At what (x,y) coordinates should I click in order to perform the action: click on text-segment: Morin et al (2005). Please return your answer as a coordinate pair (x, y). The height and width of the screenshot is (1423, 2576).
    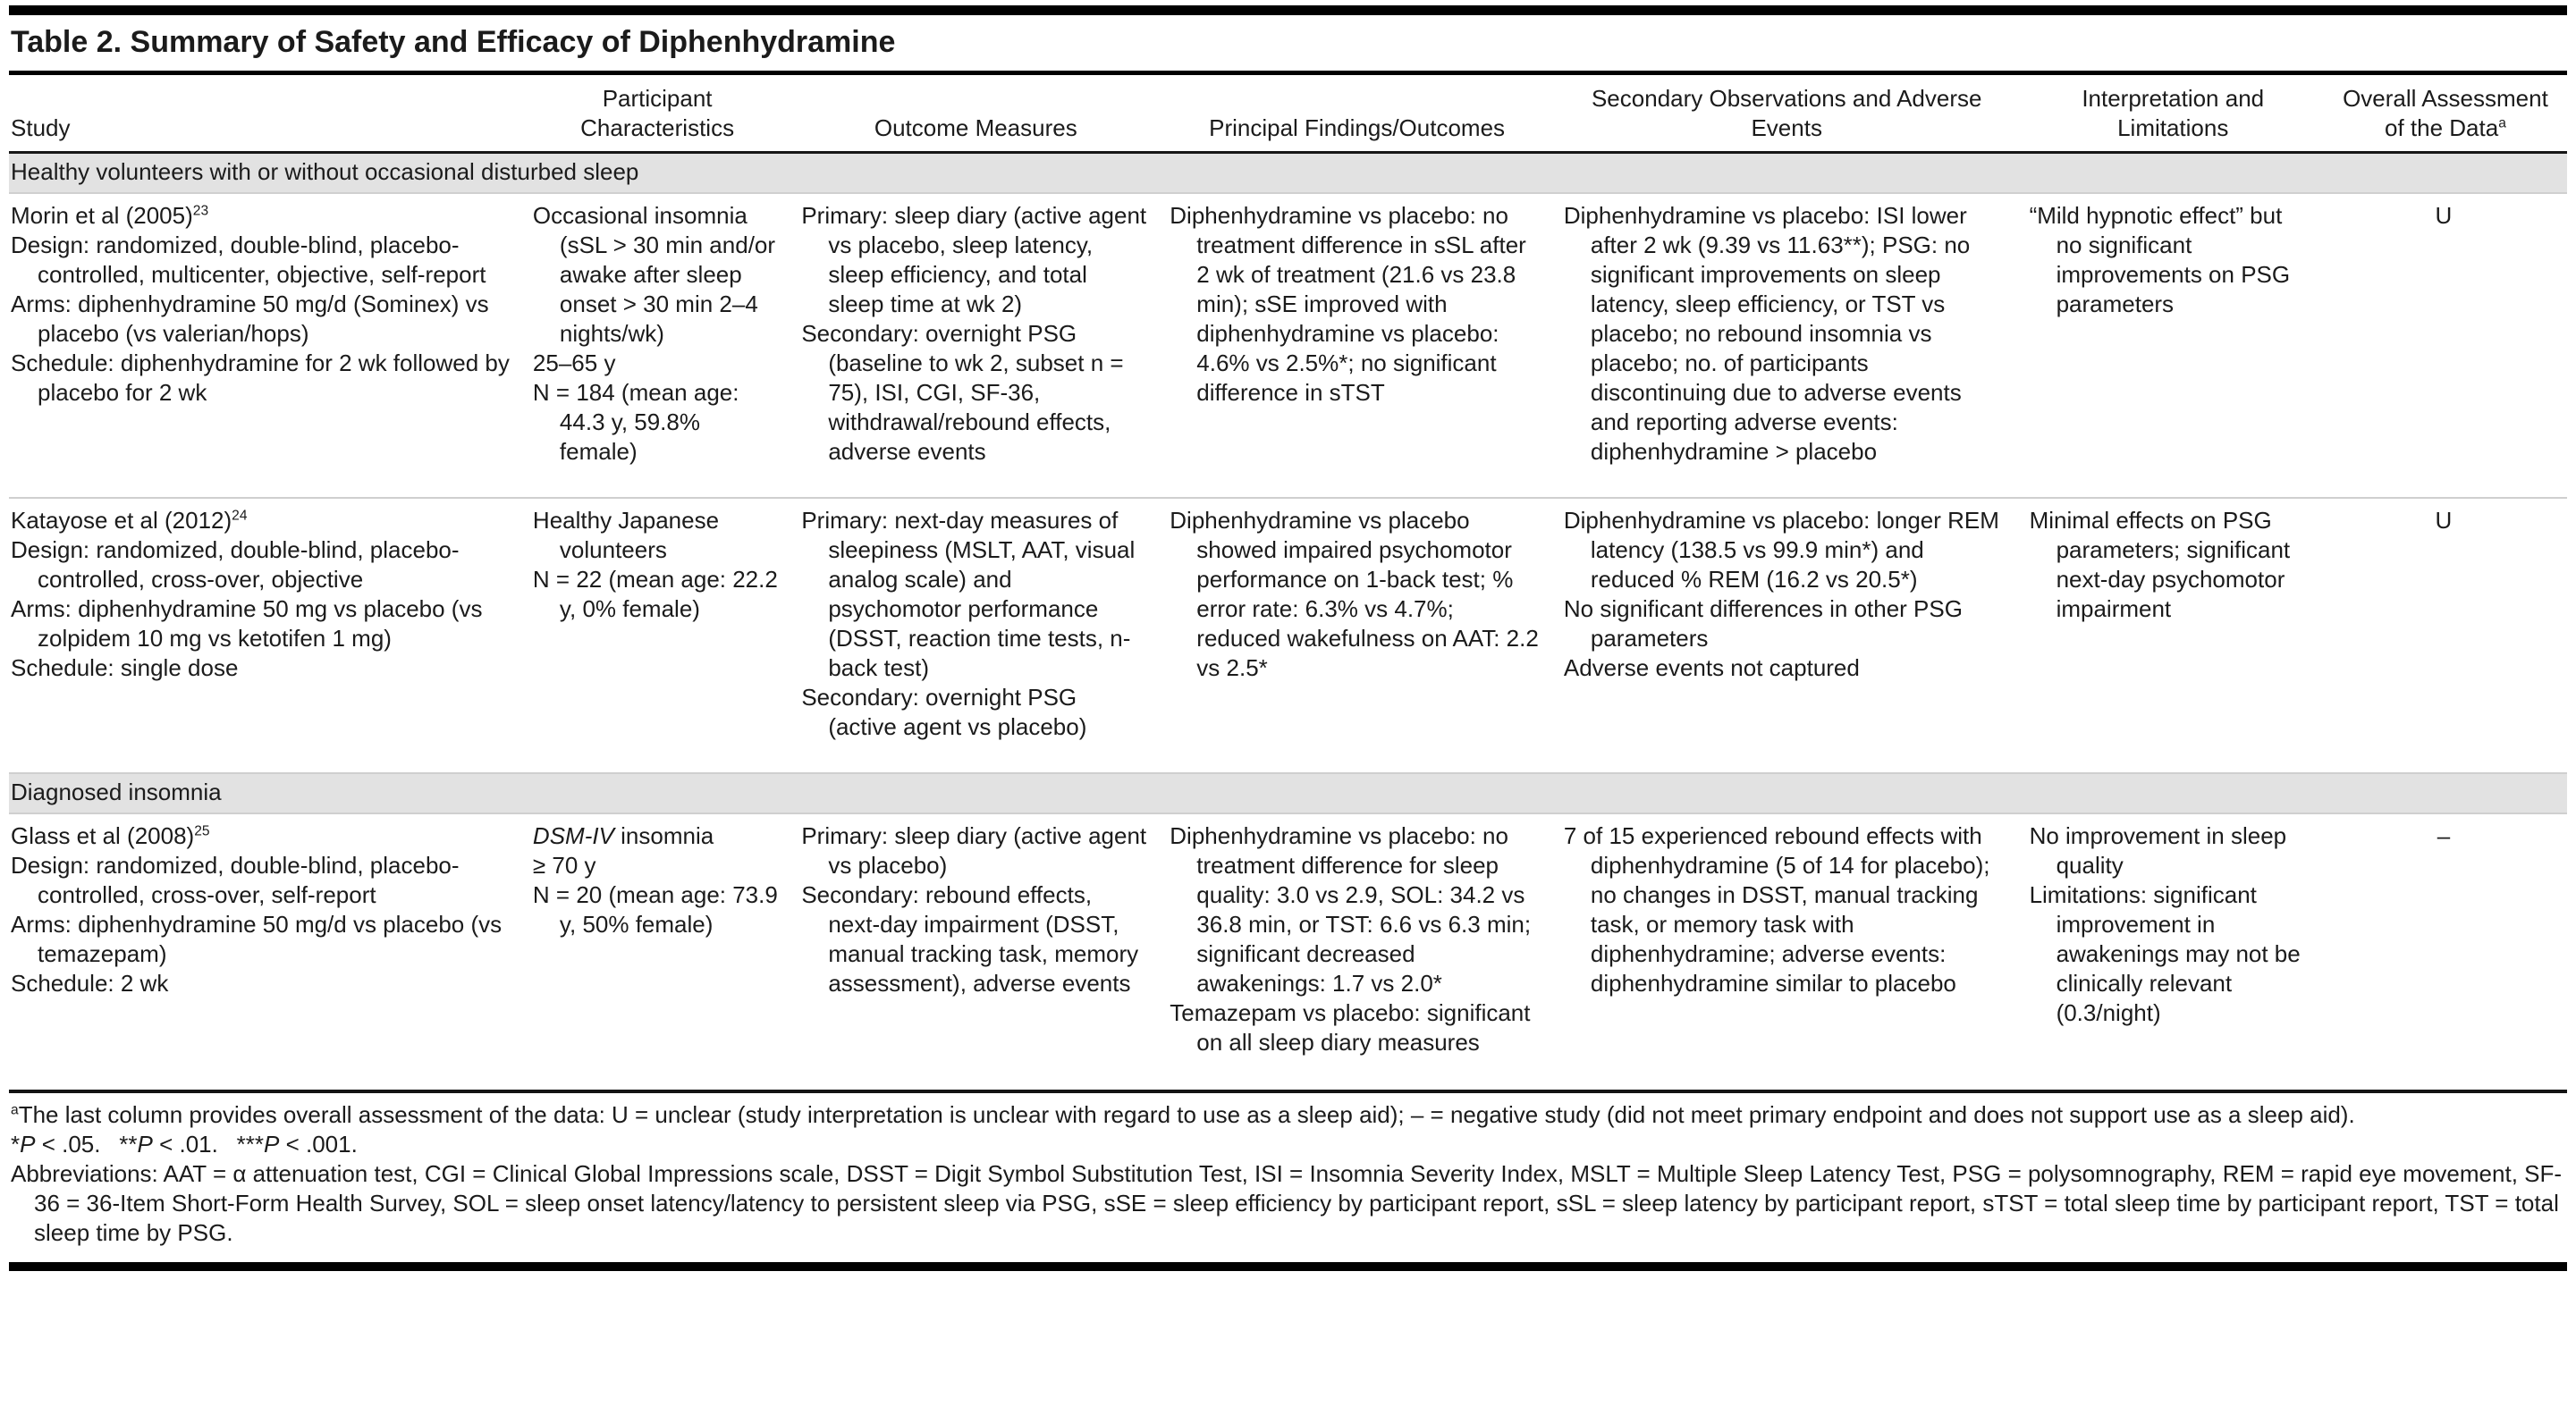
    Looking at the image, I should click on (102, 215).